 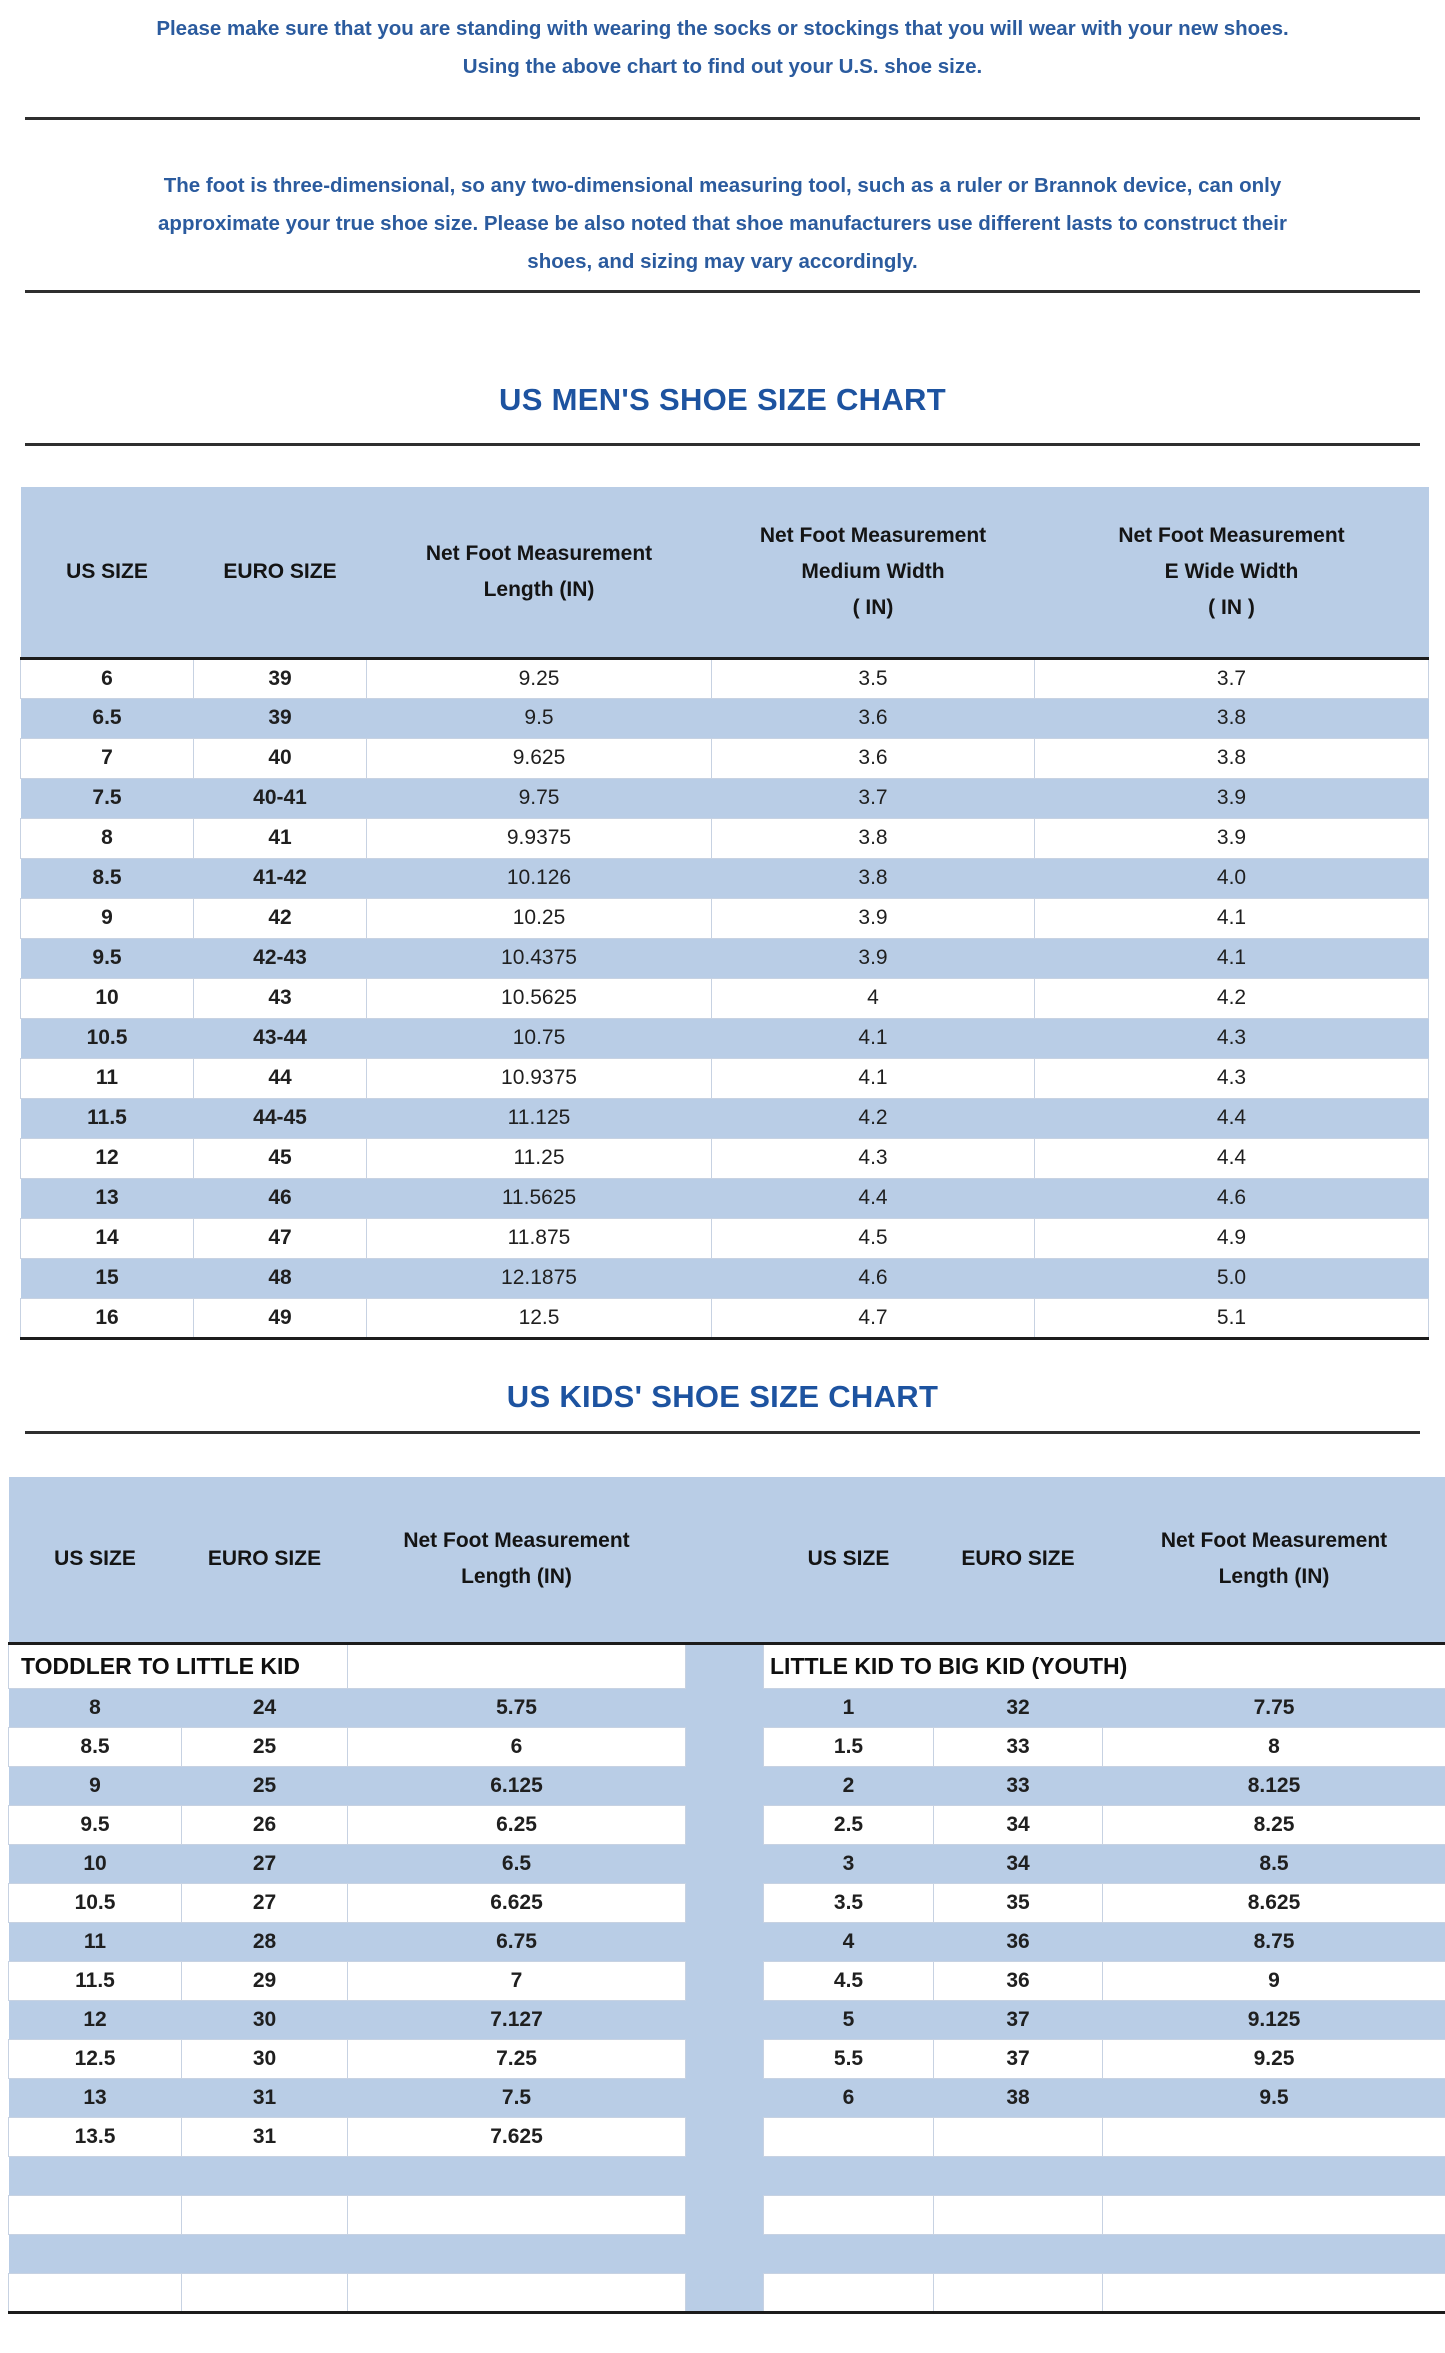 I want to click on mens-table-row: 10.5 43-44 10.75 4.1 4.3, so click(x=724, y=1038).